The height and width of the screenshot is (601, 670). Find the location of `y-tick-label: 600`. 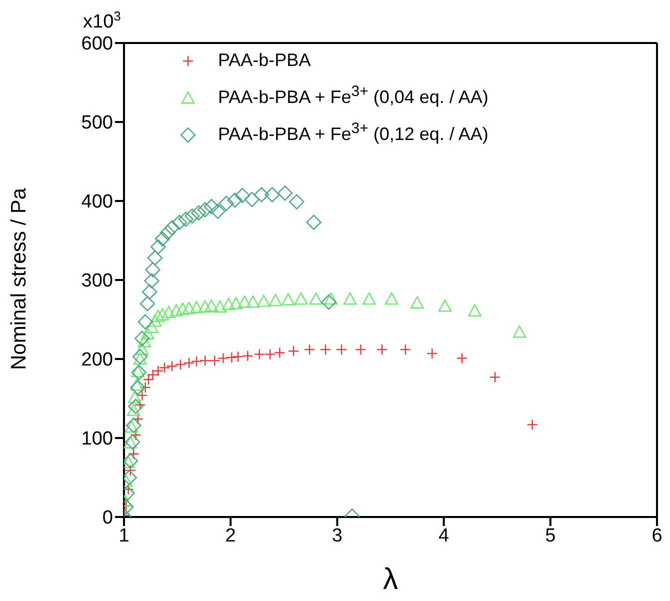

y-tick-label: 600 is located at coordinates (97, 44).